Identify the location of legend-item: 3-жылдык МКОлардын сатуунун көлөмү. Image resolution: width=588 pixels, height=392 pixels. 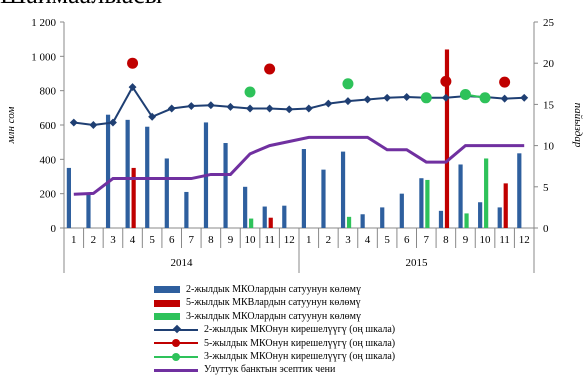
(274, 316).